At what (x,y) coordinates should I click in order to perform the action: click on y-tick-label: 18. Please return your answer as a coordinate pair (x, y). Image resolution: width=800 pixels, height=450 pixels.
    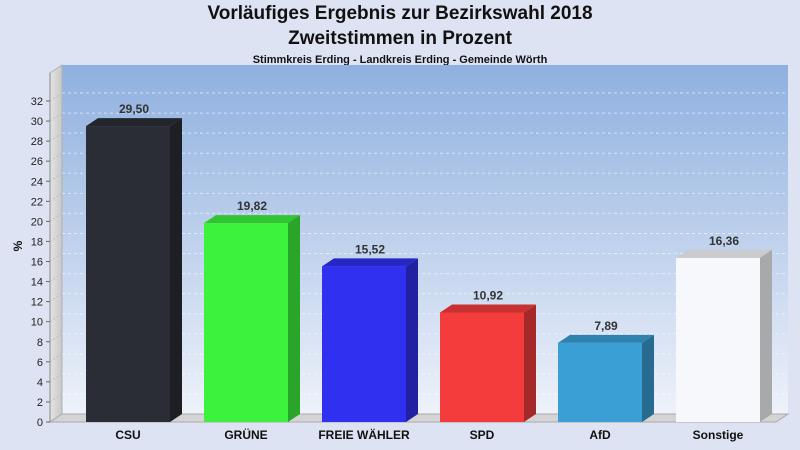
    Looking at the image, I should click on (37, 242).